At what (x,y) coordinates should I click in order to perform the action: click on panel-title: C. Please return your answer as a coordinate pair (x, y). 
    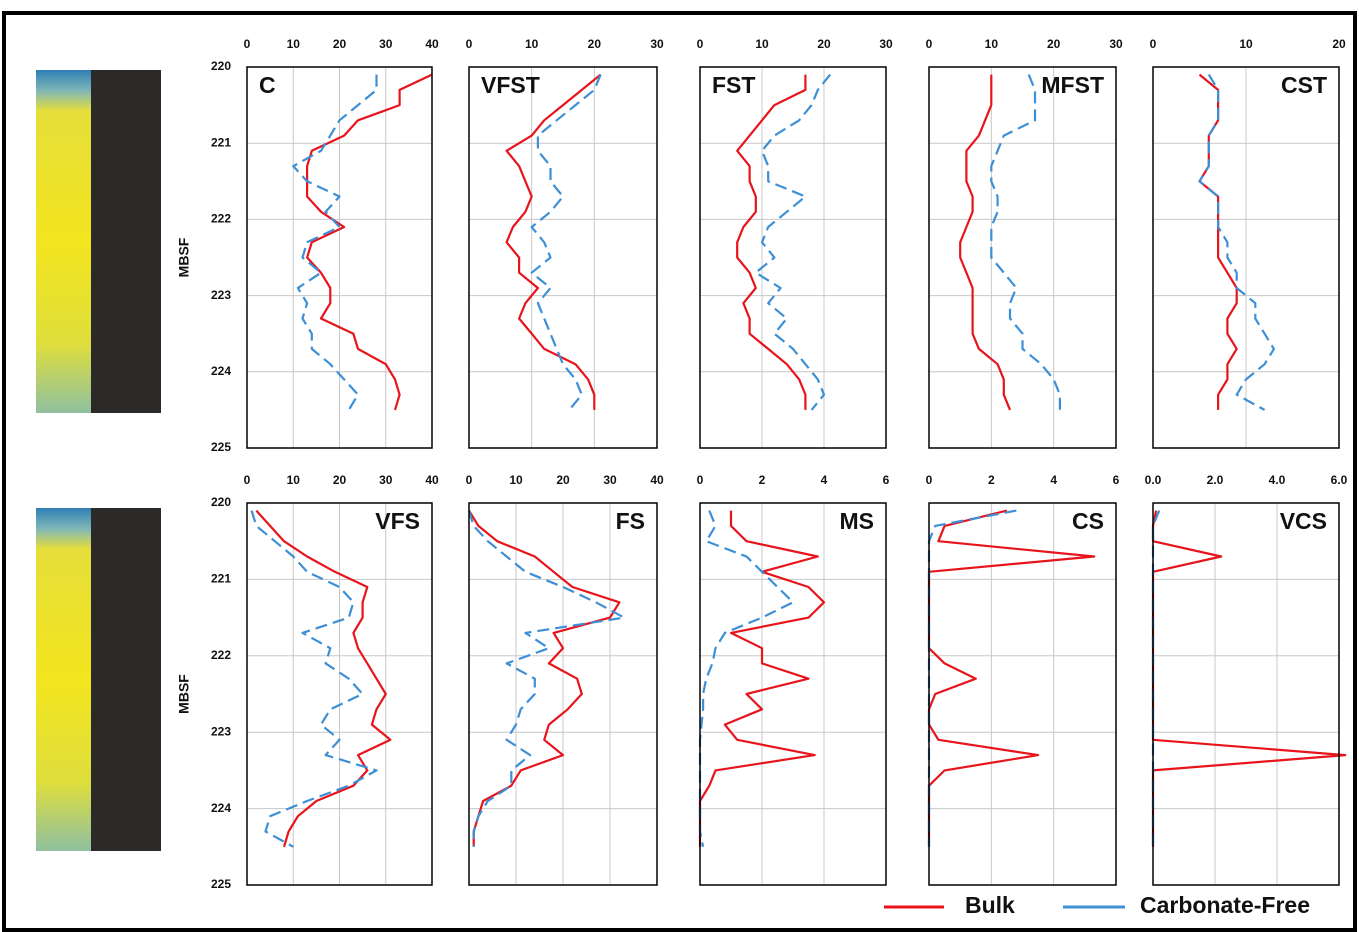
    Looking at the image, I should click on (267, 85).